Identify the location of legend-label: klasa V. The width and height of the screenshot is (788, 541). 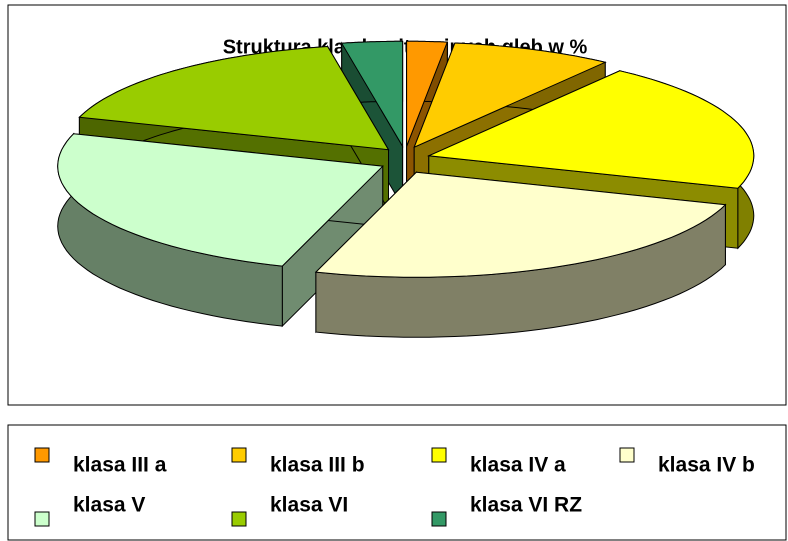
(109, 505).